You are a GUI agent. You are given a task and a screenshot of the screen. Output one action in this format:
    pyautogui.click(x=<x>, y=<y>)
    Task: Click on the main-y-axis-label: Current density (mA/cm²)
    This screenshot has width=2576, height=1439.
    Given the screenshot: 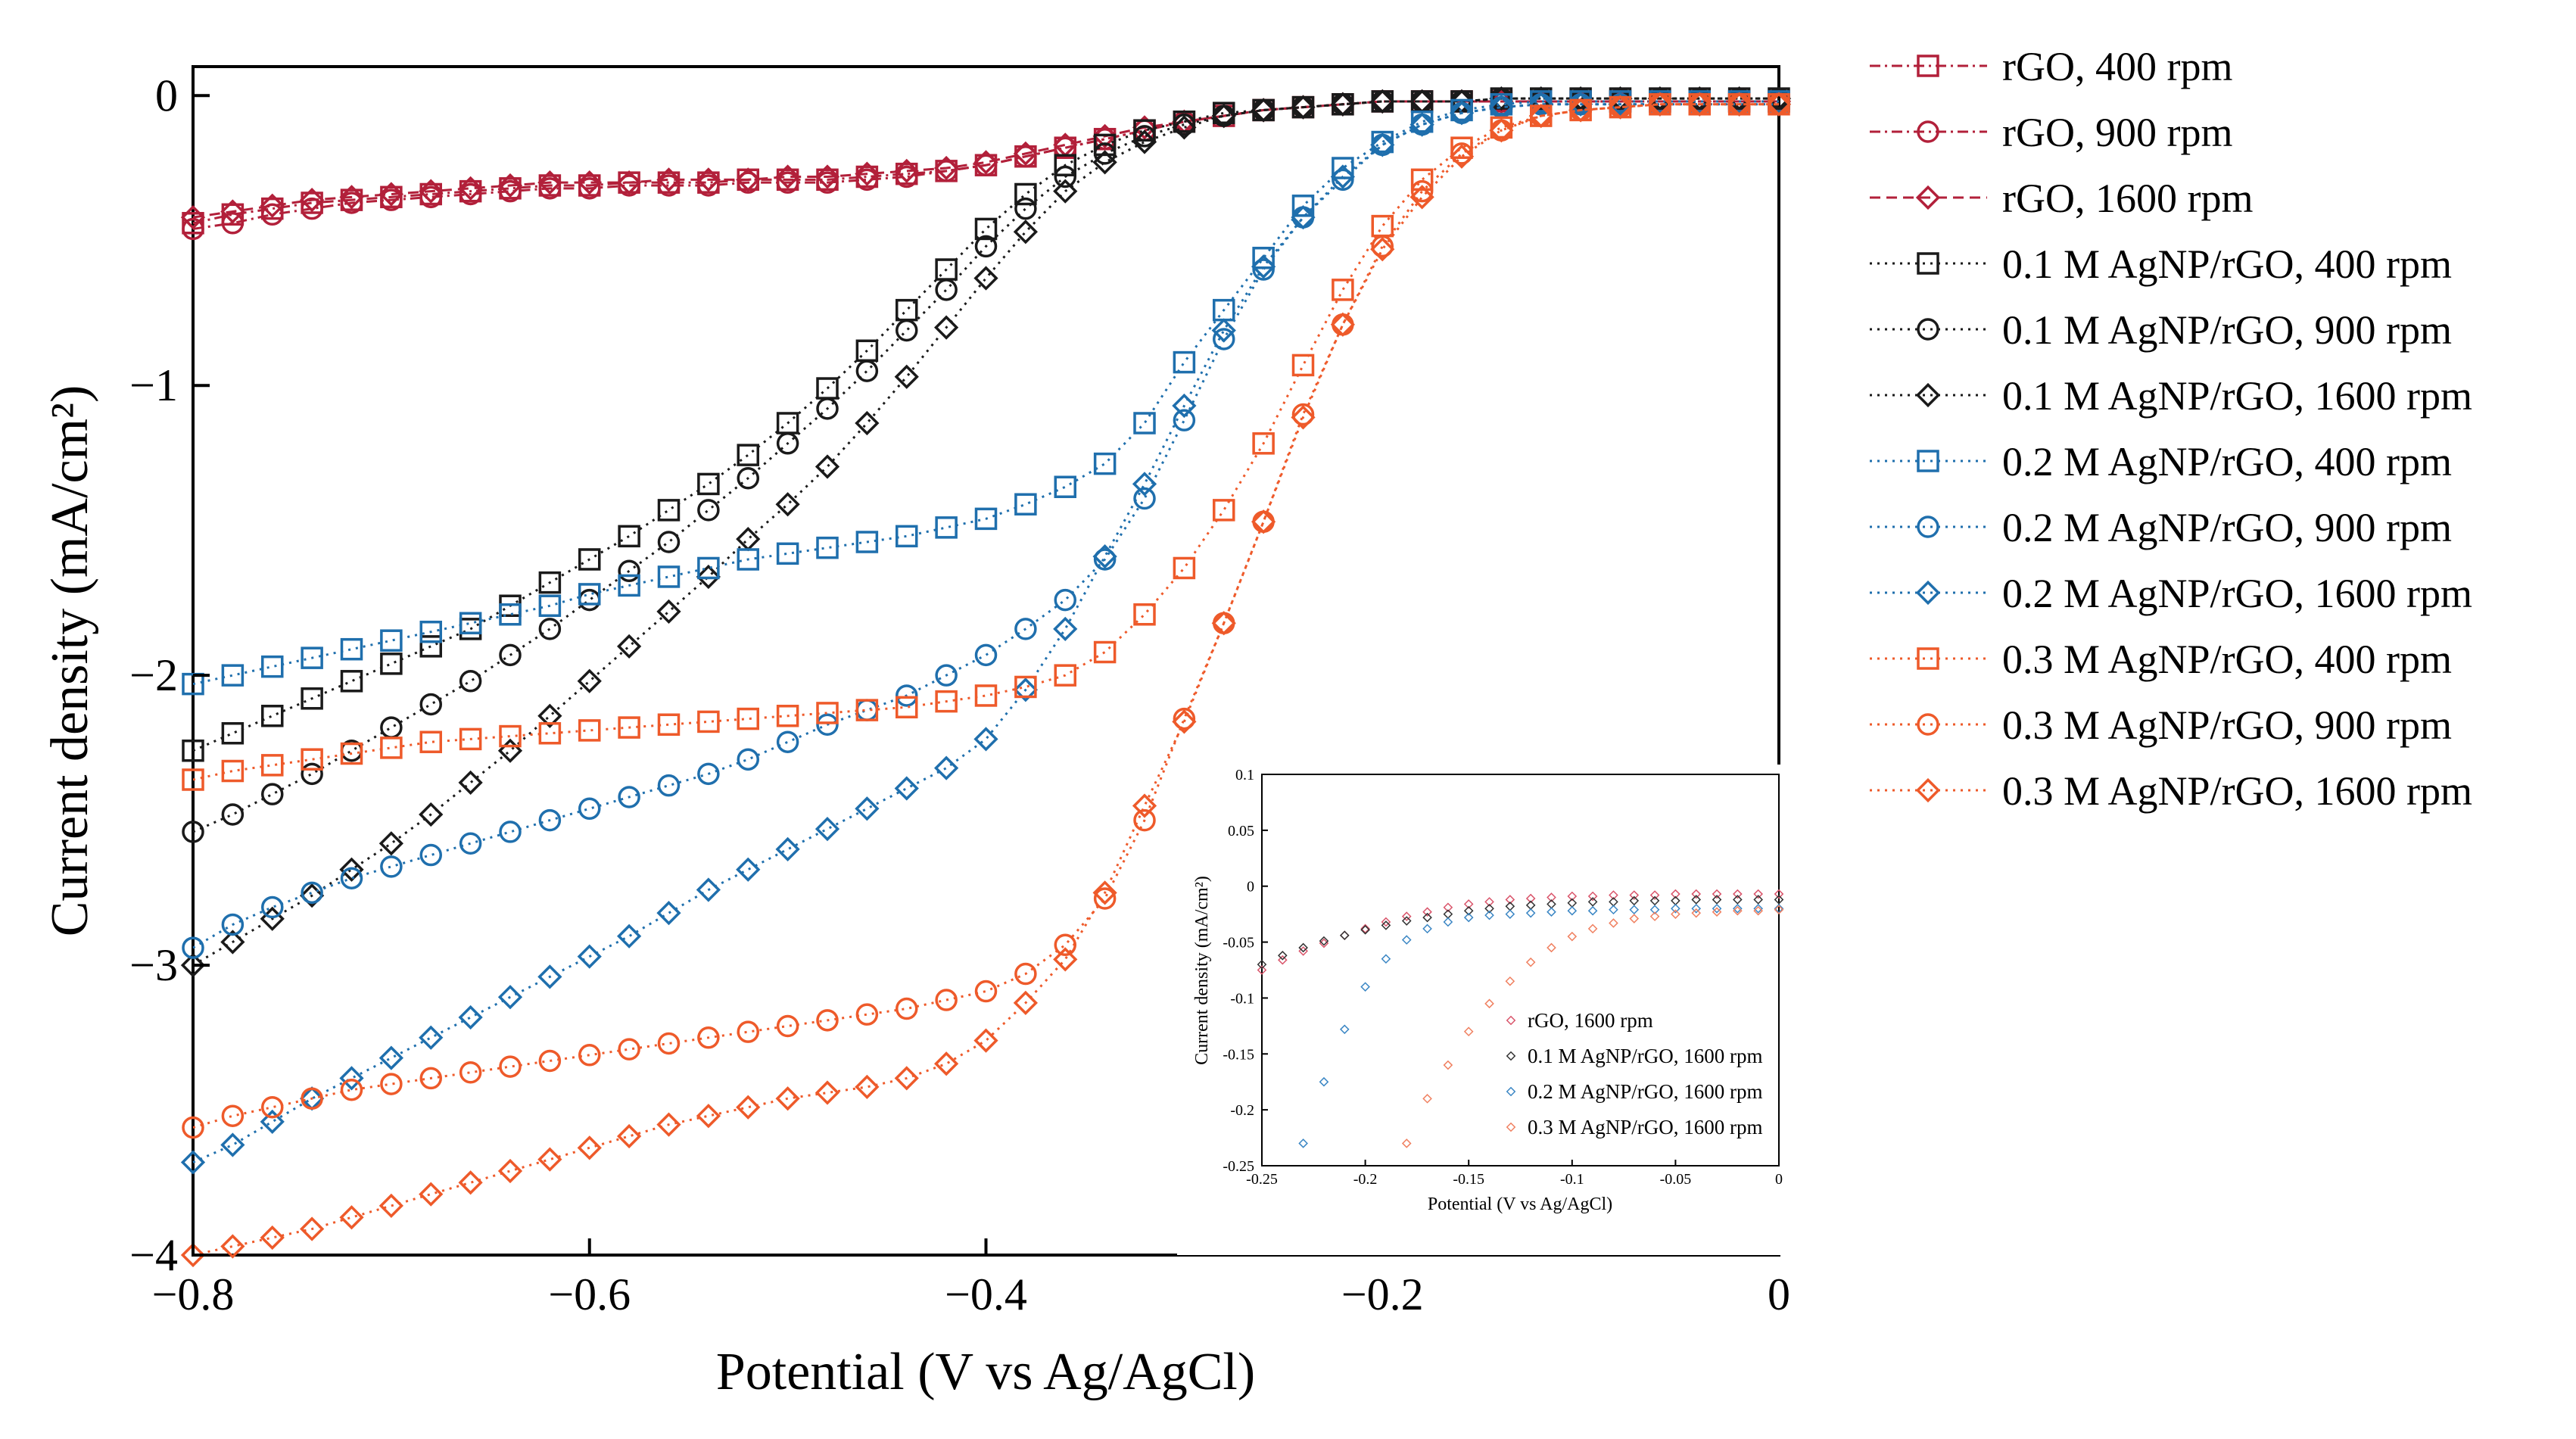 What is the action you would take?
    pyautogui.click(x=70, y=661)
    